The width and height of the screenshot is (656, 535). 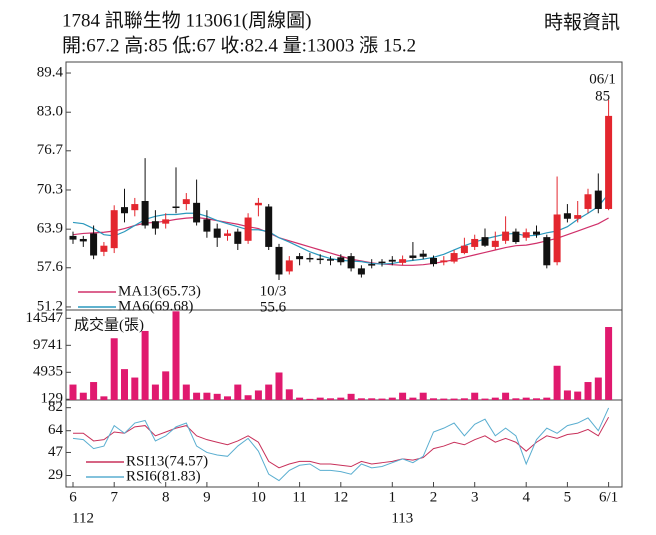 What do you see at coordinates (56, 430) in the screenshot?
I see `y-tick-label: 64` at bounding box center [56, 430].